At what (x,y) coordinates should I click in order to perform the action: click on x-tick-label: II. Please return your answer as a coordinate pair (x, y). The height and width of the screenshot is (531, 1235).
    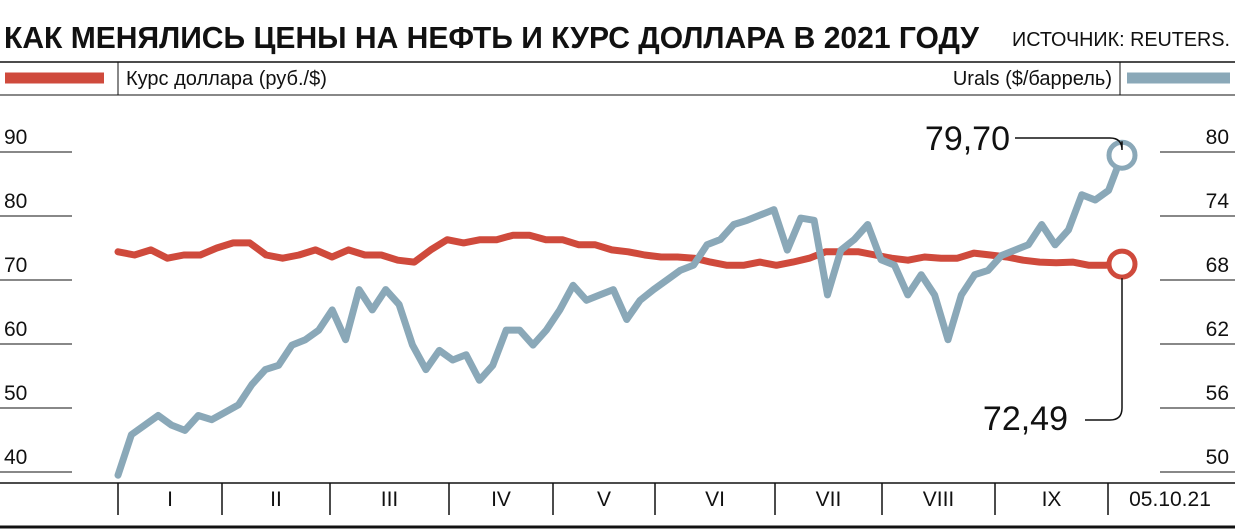
    Looking at the image, I should click on (276, 499).